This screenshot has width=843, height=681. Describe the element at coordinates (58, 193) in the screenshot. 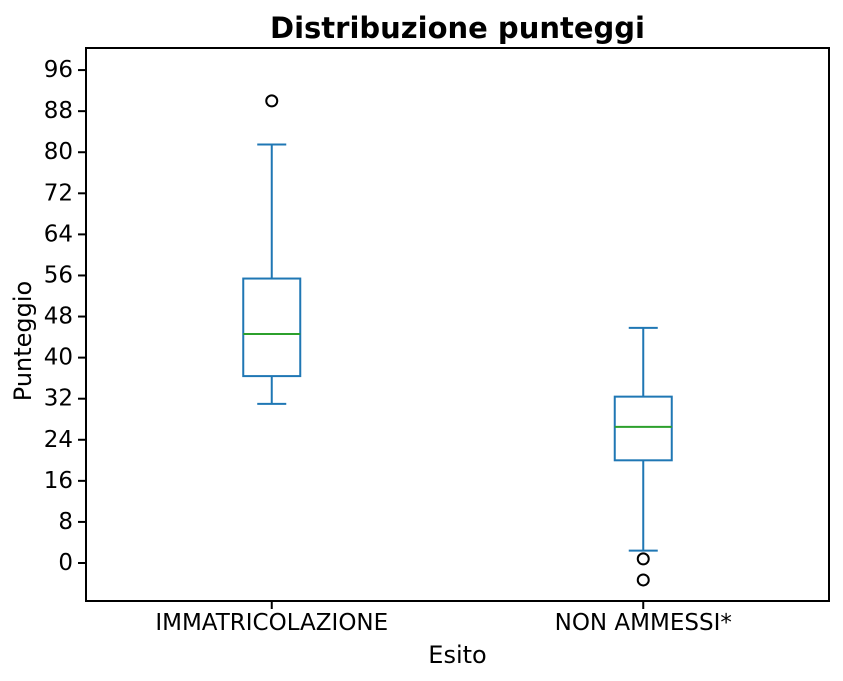

I see `y-tick-label: 72` at that location.